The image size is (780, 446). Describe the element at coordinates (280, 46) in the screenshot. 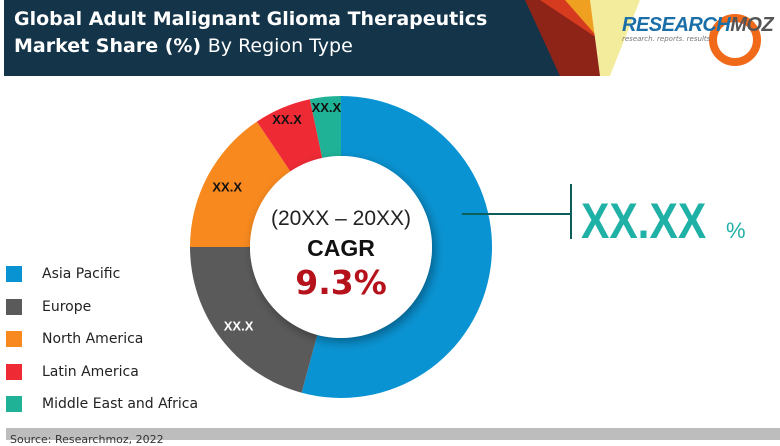

I see `title-subtitle: By Region Type` at that location.